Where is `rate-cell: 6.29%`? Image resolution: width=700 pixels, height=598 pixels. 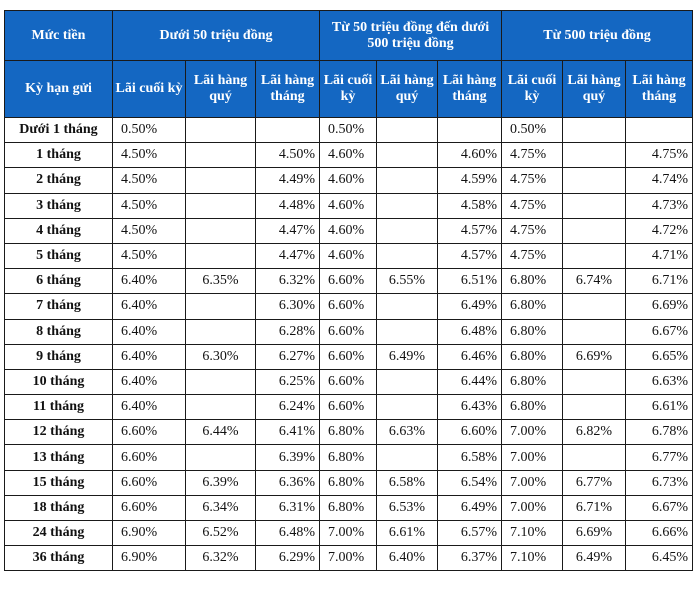
rate-cell: 6.29% is located at coordinates (287, 558).